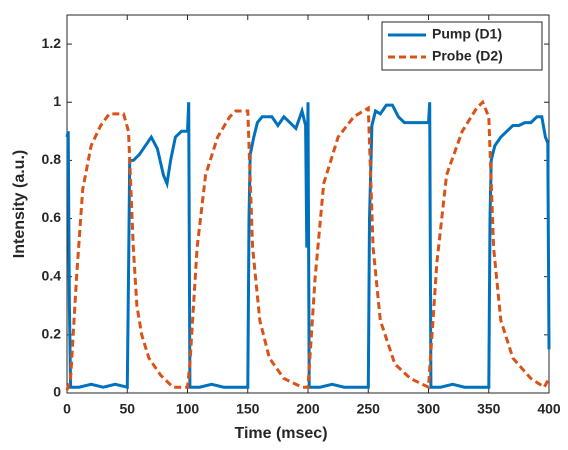  I want to click on x-axis-label: Time (msec), so click(280, 433).